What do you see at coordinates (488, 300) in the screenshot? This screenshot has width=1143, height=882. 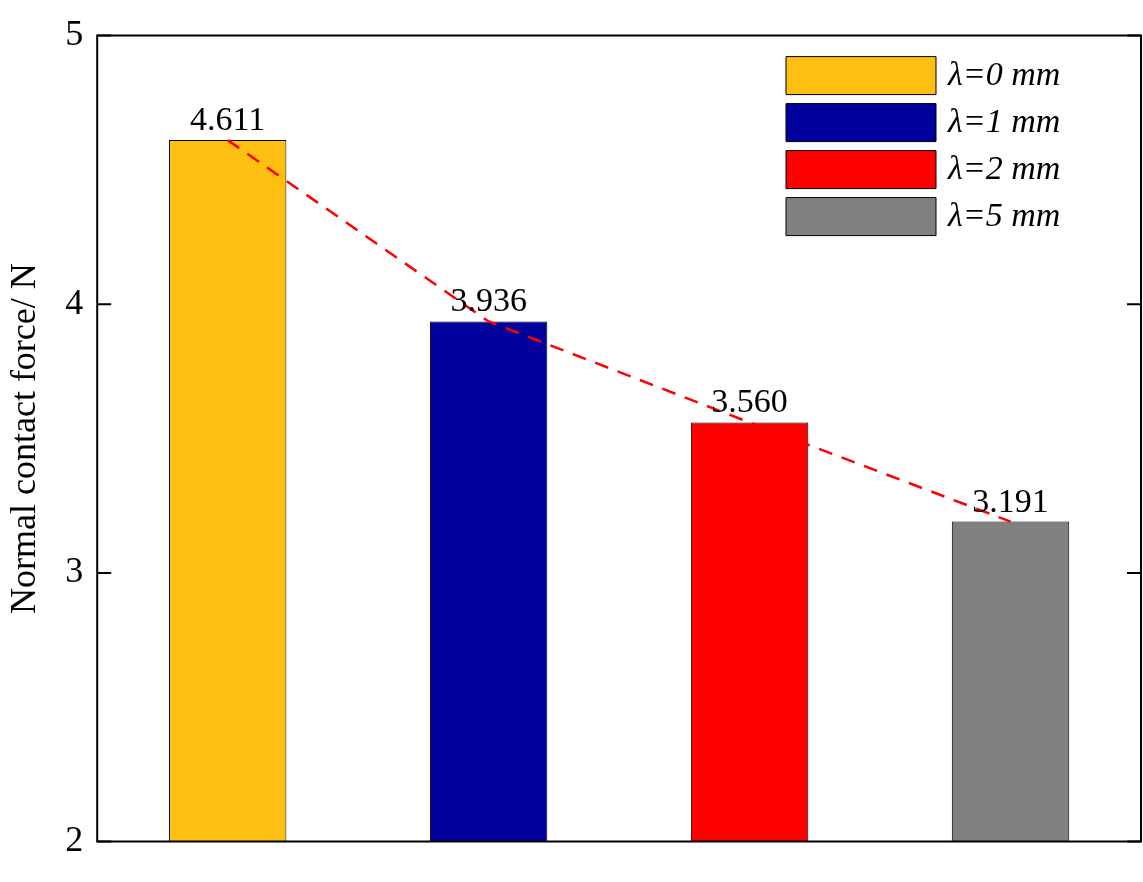 I see `text: 3.936` at bounding box center [488, 300].